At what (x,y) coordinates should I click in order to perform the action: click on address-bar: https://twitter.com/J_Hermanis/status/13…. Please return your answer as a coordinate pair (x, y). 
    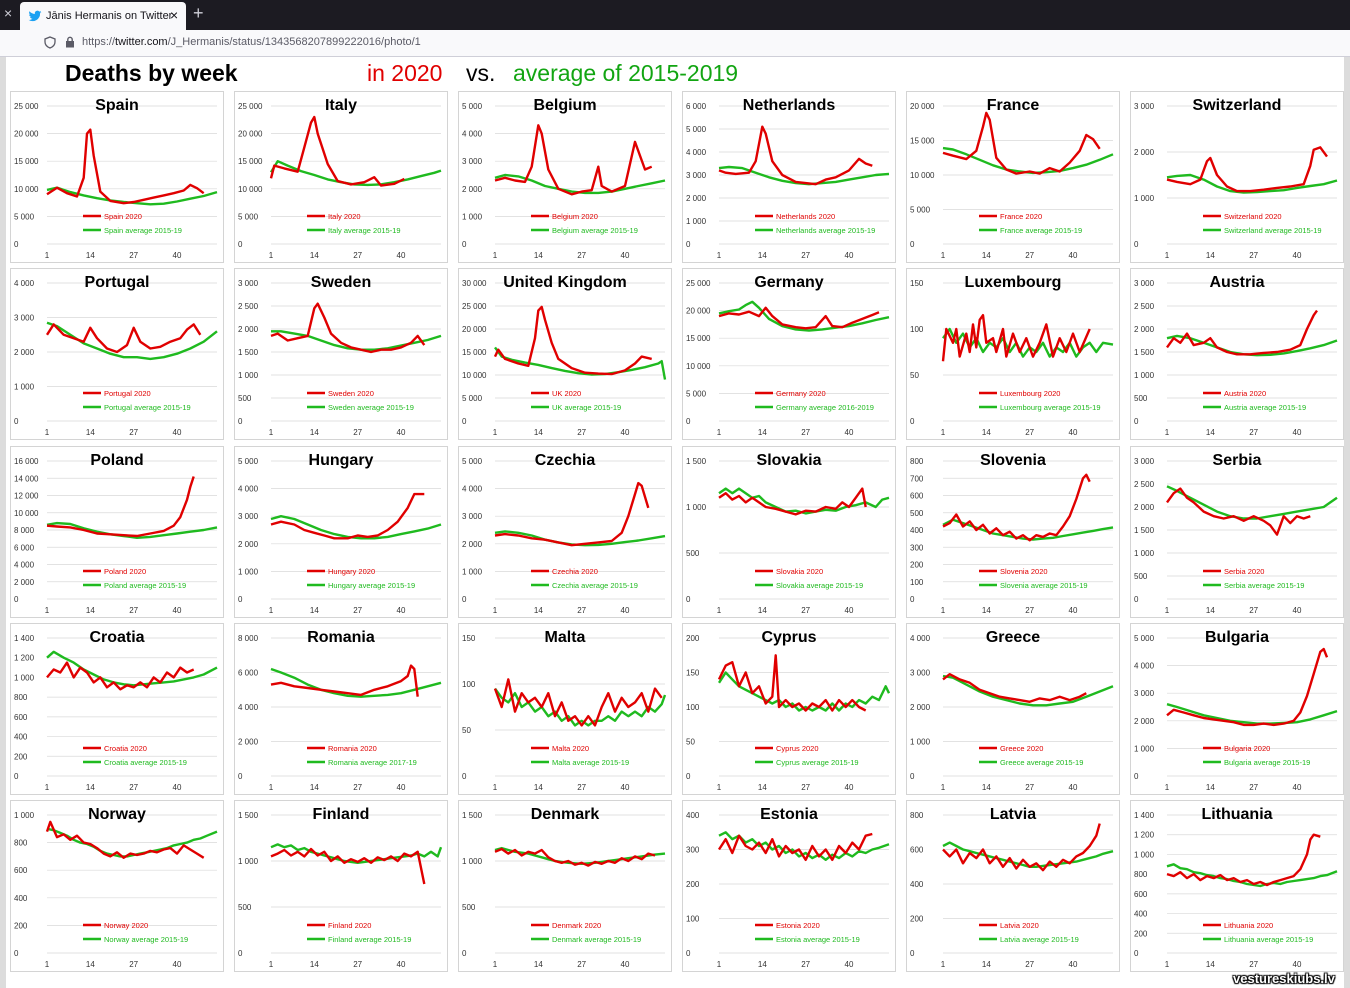
    Looking at the image, I should click on (675, 43).